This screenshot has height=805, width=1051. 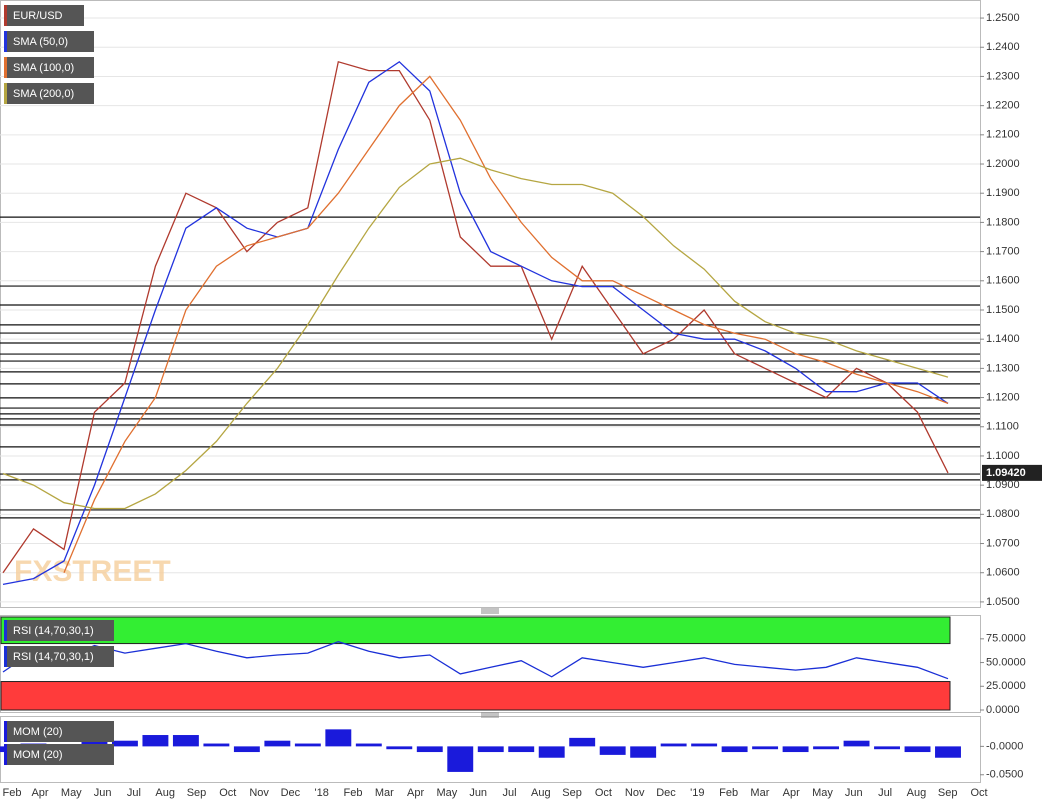 I want to click on y-tick-label: 1.0500, so click(x=1003, y=602).